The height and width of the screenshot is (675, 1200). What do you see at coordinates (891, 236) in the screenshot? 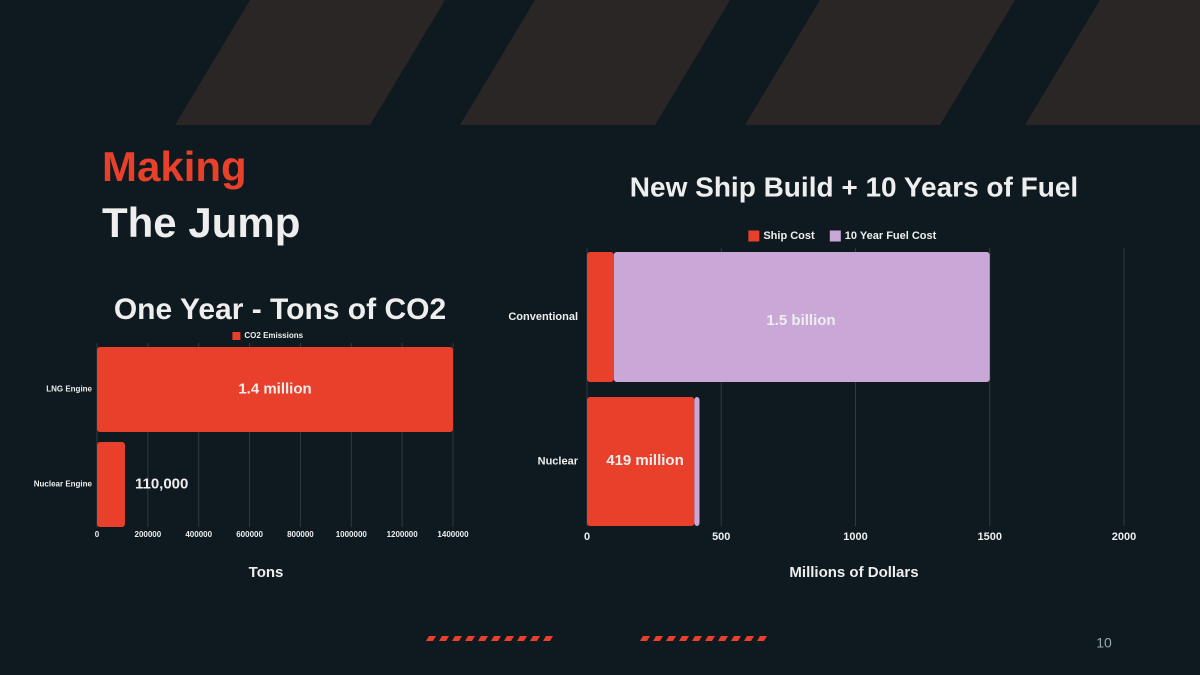
I see `legend-label: 10 Year Fuel Cost` at bounding box center [891, 236].